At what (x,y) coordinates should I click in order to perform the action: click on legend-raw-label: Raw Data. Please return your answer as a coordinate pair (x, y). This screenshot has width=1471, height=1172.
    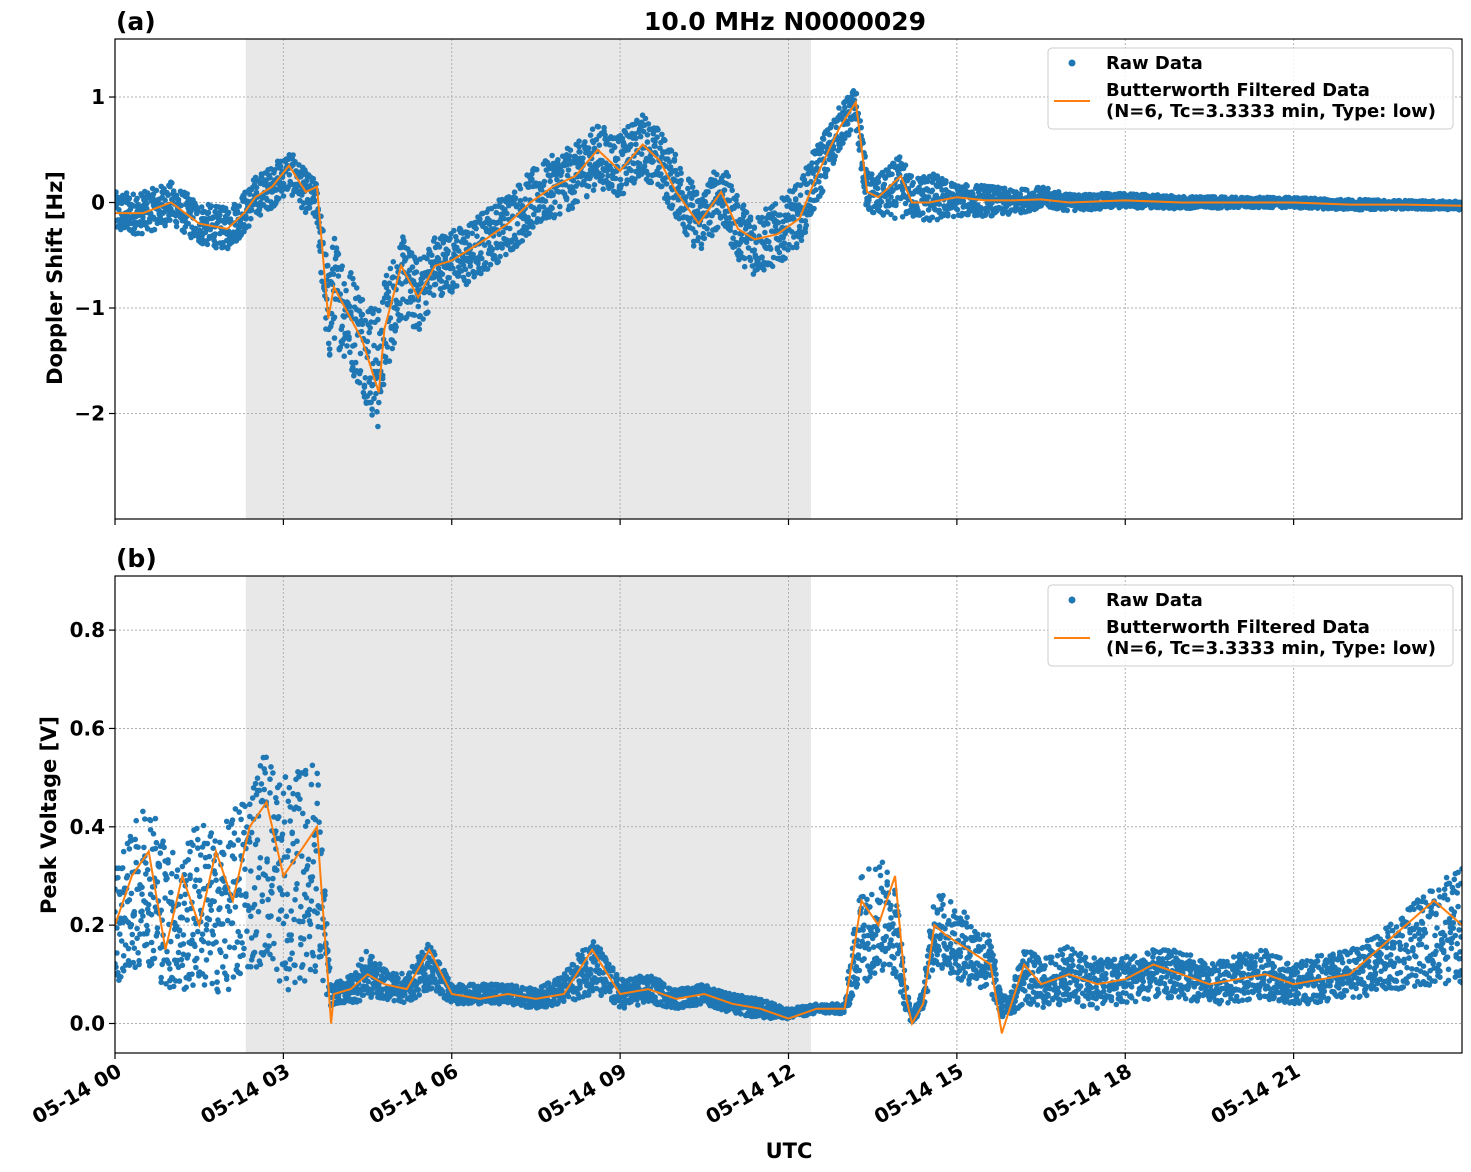
    Looking at the image, I should click on (1154, 63).